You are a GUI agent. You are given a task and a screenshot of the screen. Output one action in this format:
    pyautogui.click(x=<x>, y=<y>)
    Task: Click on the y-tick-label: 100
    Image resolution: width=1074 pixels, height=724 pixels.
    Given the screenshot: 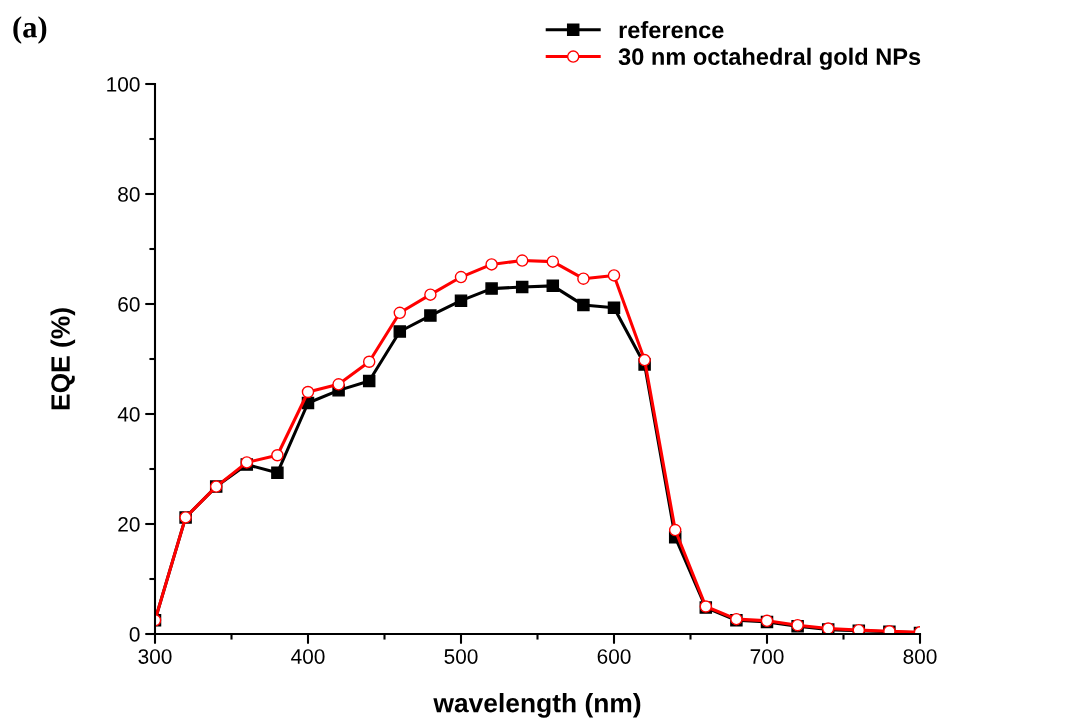 What is the action you would take?
    pyautogui.click(x=123, y=84)
    